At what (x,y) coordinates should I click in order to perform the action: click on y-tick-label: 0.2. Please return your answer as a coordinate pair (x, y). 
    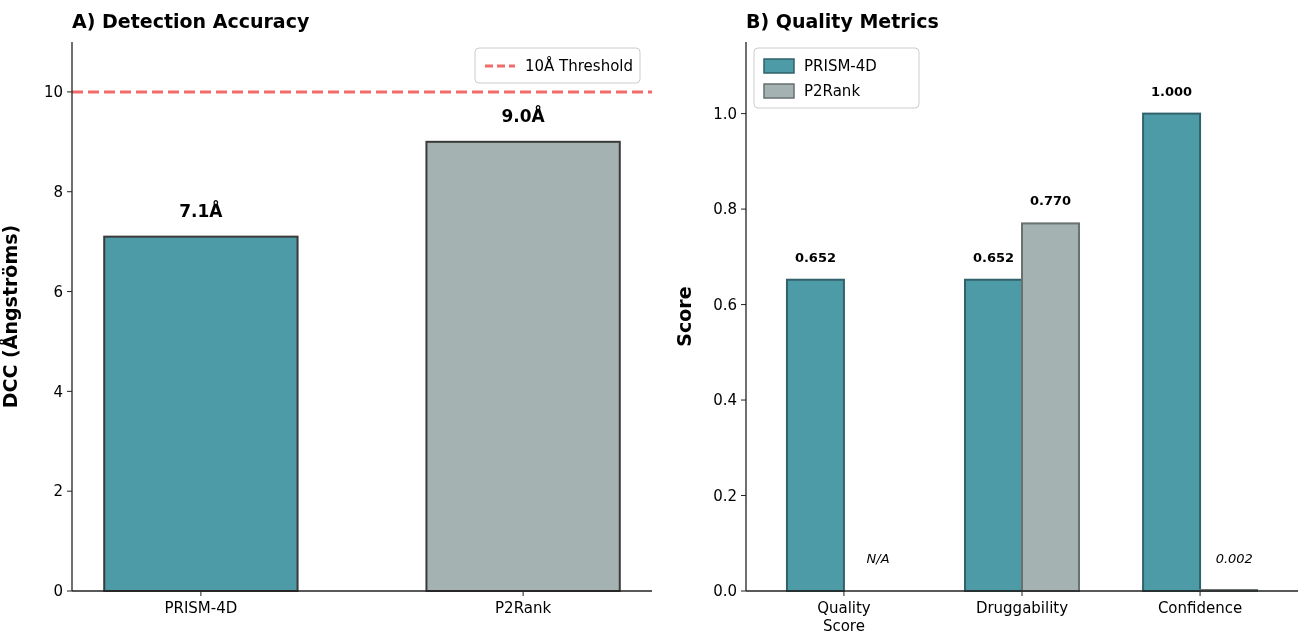
    Looking at the image, I should click on (725, 495).